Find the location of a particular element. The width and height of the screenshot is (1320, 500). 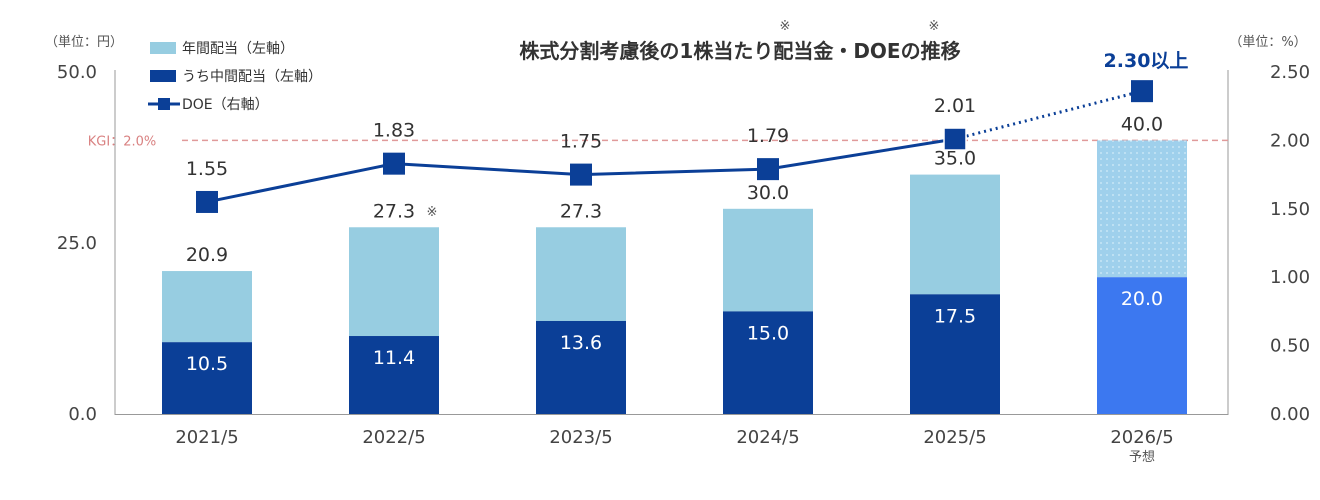

kgi-label: KGI：2.0% is located at coordinates (122, 141).